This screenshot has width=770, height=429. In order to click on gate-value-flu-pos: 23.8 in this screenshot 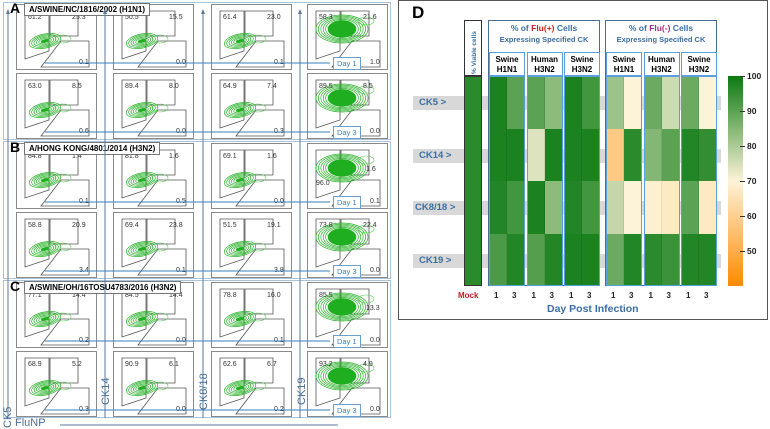, I will do `click(176, 225)`.